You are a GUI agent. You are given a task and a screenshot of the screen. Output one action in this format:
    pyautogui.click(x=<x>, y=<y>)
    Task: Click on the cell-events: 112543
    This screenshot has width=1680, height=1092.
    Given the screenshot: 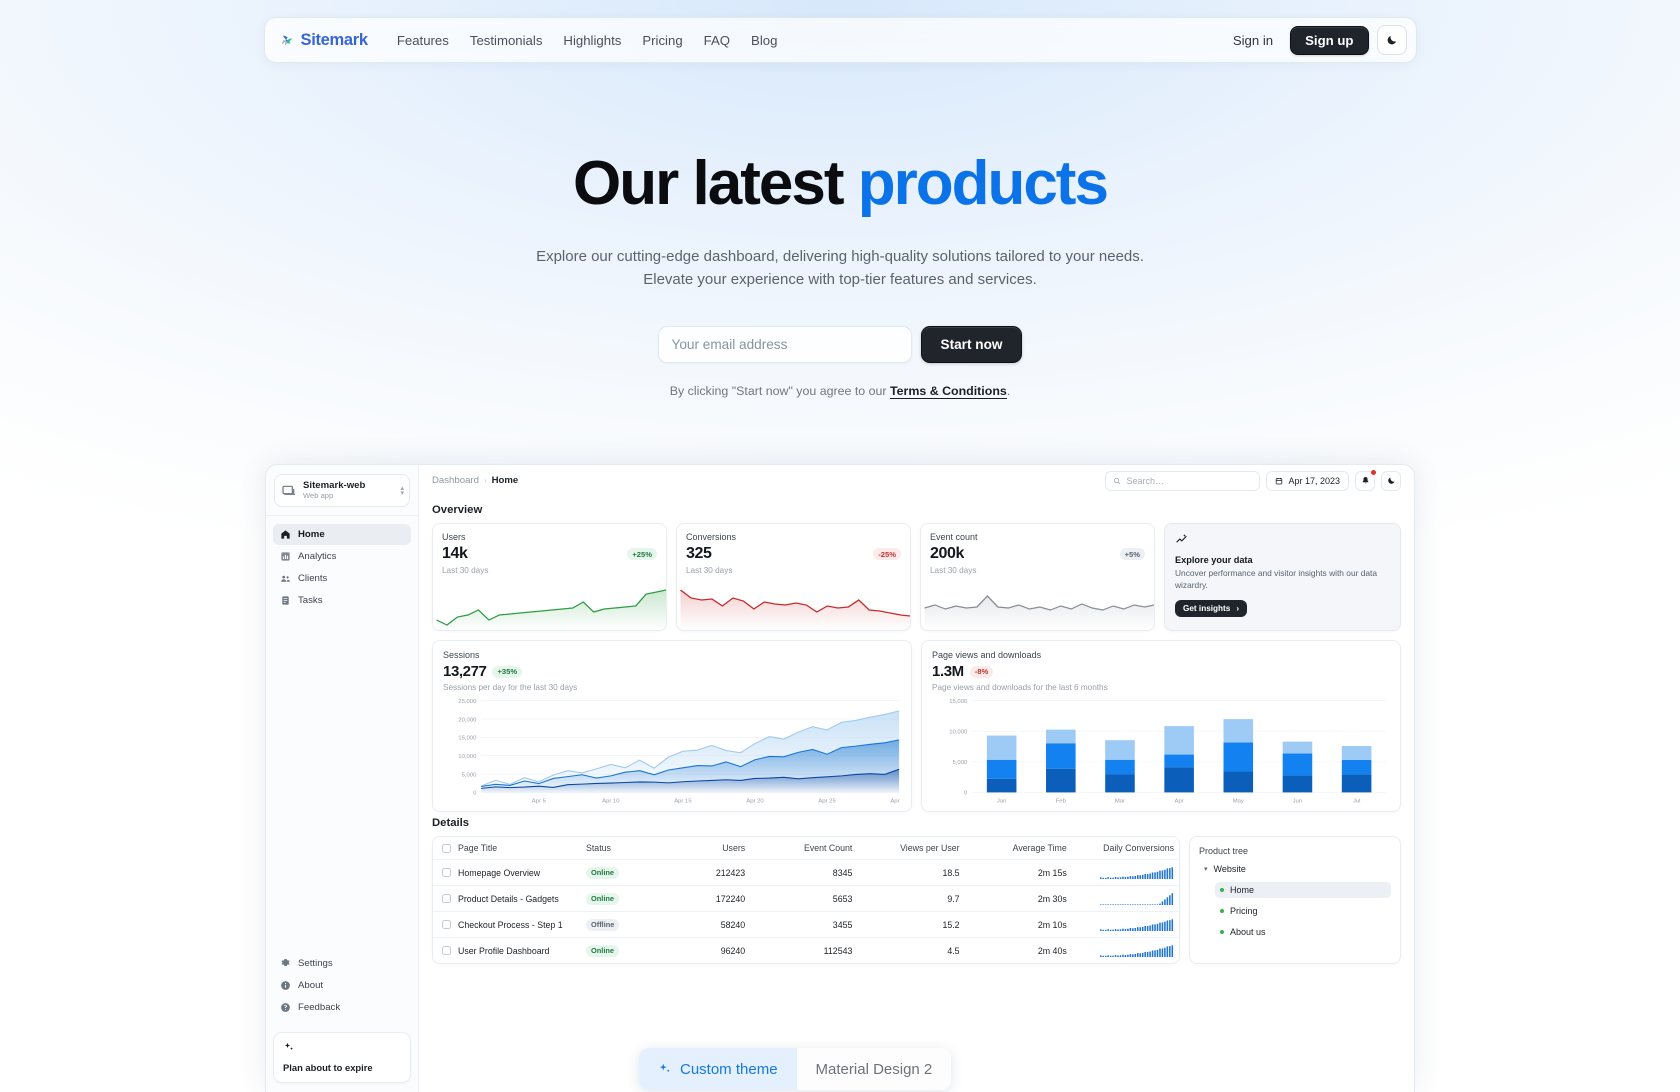 What is the action you would take?
    pyautogui.click(x=838, y=950)
    